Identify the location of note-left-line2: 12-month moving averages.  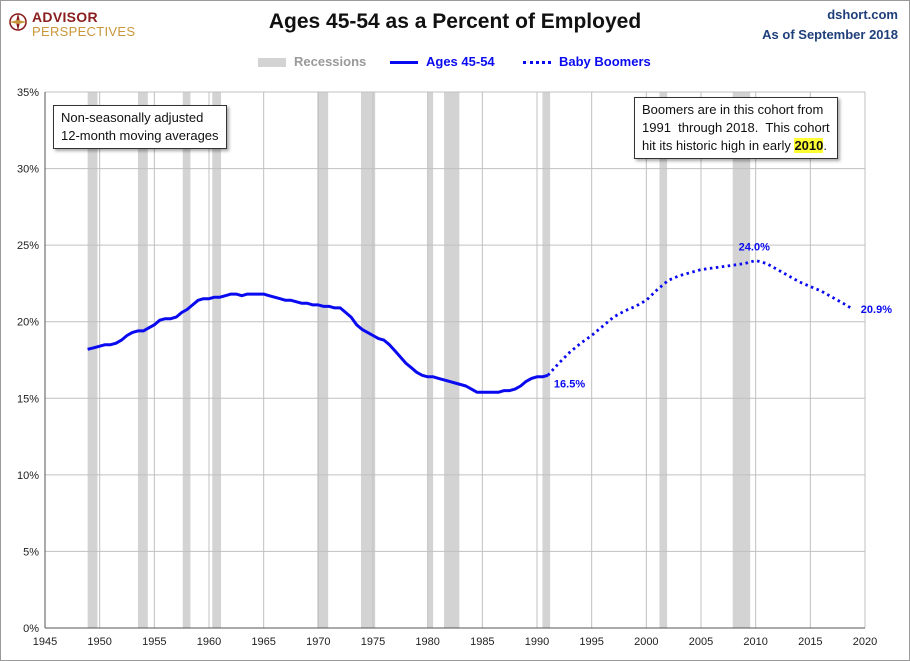
(140, 135).